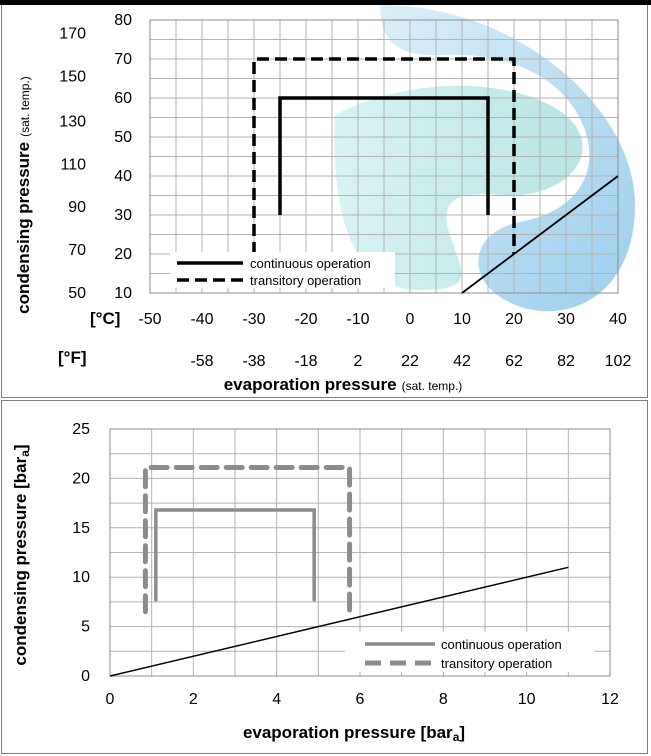 Image resolution: width=651 pixels, height=756 pixels. Describe the element at coordinates (462, 361) in the screenshot. I see `x-tick-label-f: 42` at that location.